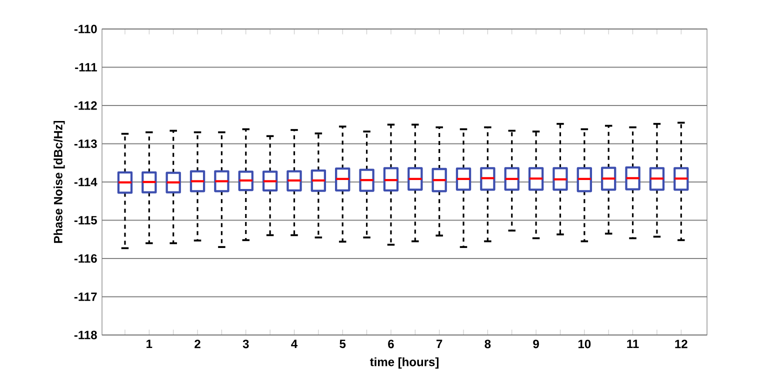 This screenshot has height=390, width=780. I want to click on y-tick-label: -116, so click(85, 258).